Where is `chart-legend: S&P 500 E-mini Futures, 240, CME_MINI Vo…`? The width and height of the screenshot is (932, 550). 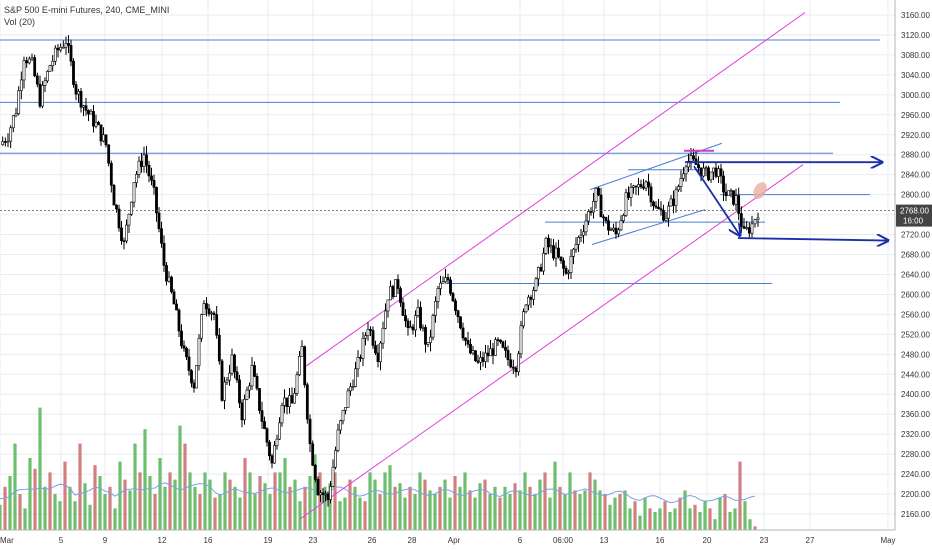
chart-legend: S&P 500 E-mini Futures, 240, CME_MINI Vo… is located at coordinates (86, 16).